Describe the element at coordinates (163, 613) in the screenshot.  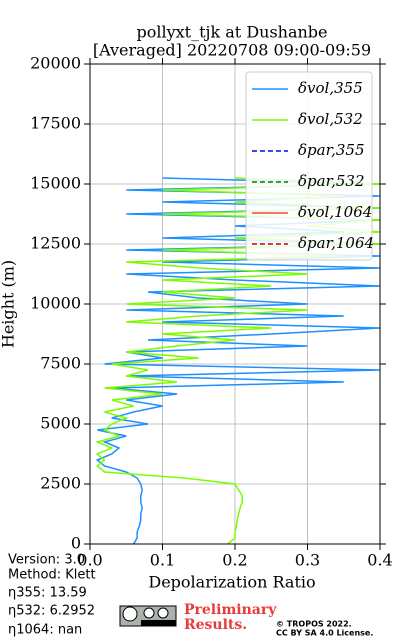
I see `sa-icon` at that location.